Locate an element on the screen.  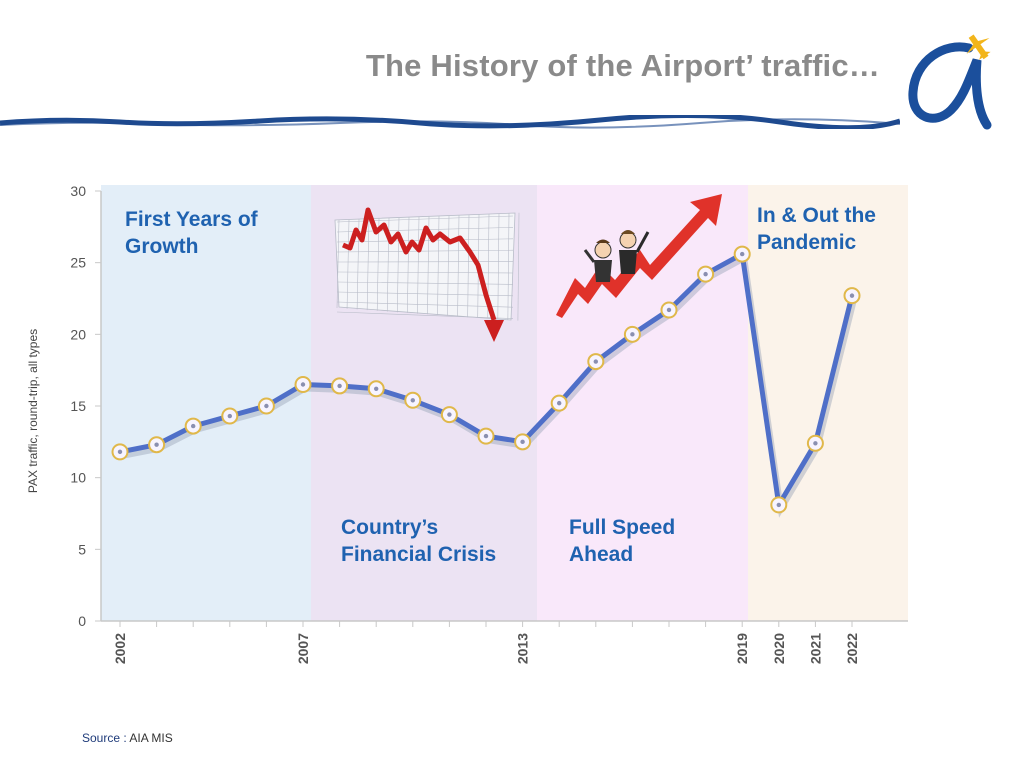
y-axis-label: PAX traffic, round-trip, all types is located at coordinates (33, 411).